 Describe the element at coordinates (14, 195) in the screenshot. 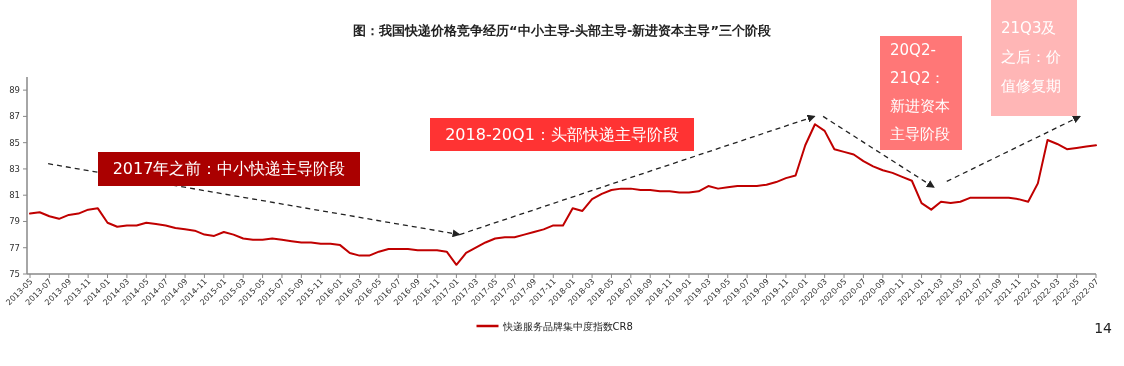

I see `y-tick-label: 81` at that location.